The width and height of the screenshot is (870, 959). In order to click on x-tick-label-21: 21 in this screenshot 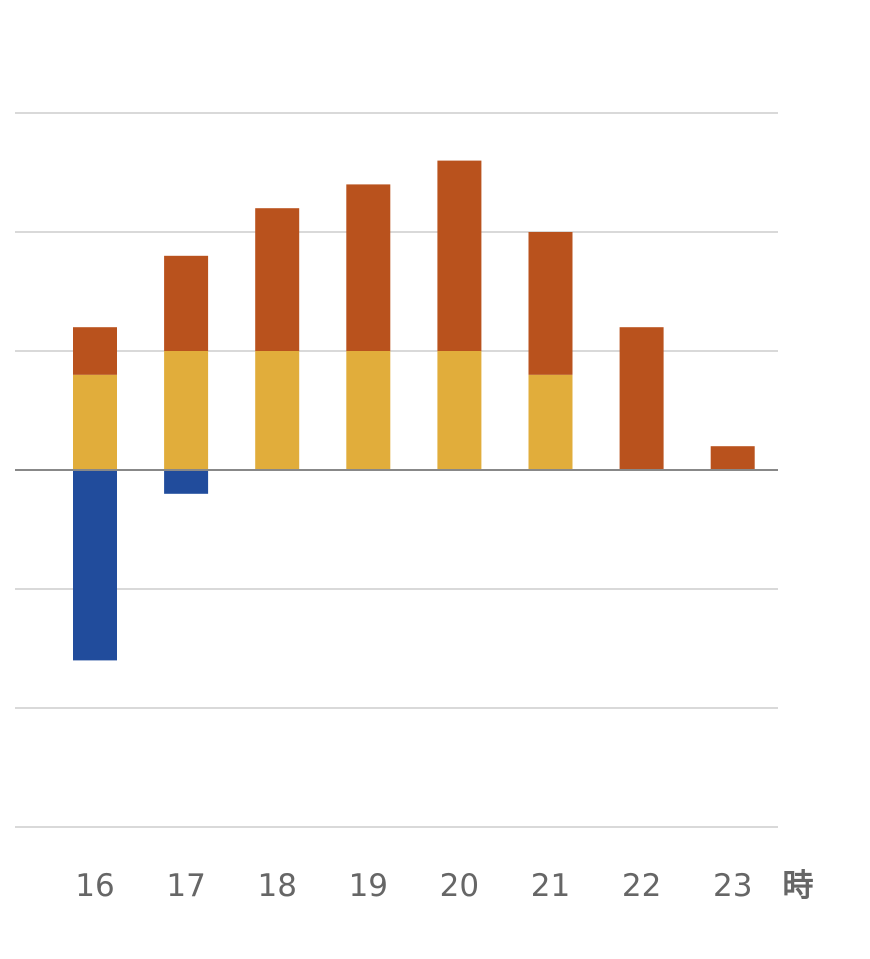, I will do `click(550, 886)`.